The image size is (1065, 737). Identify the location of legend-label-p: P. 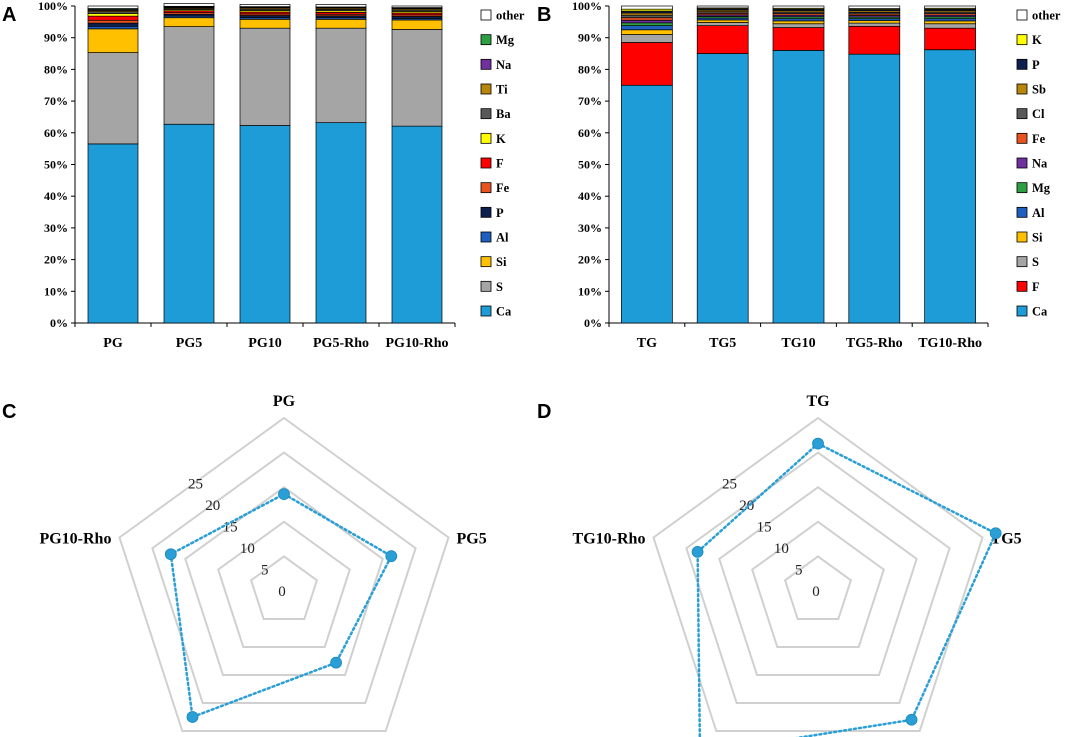
(1036, 65).